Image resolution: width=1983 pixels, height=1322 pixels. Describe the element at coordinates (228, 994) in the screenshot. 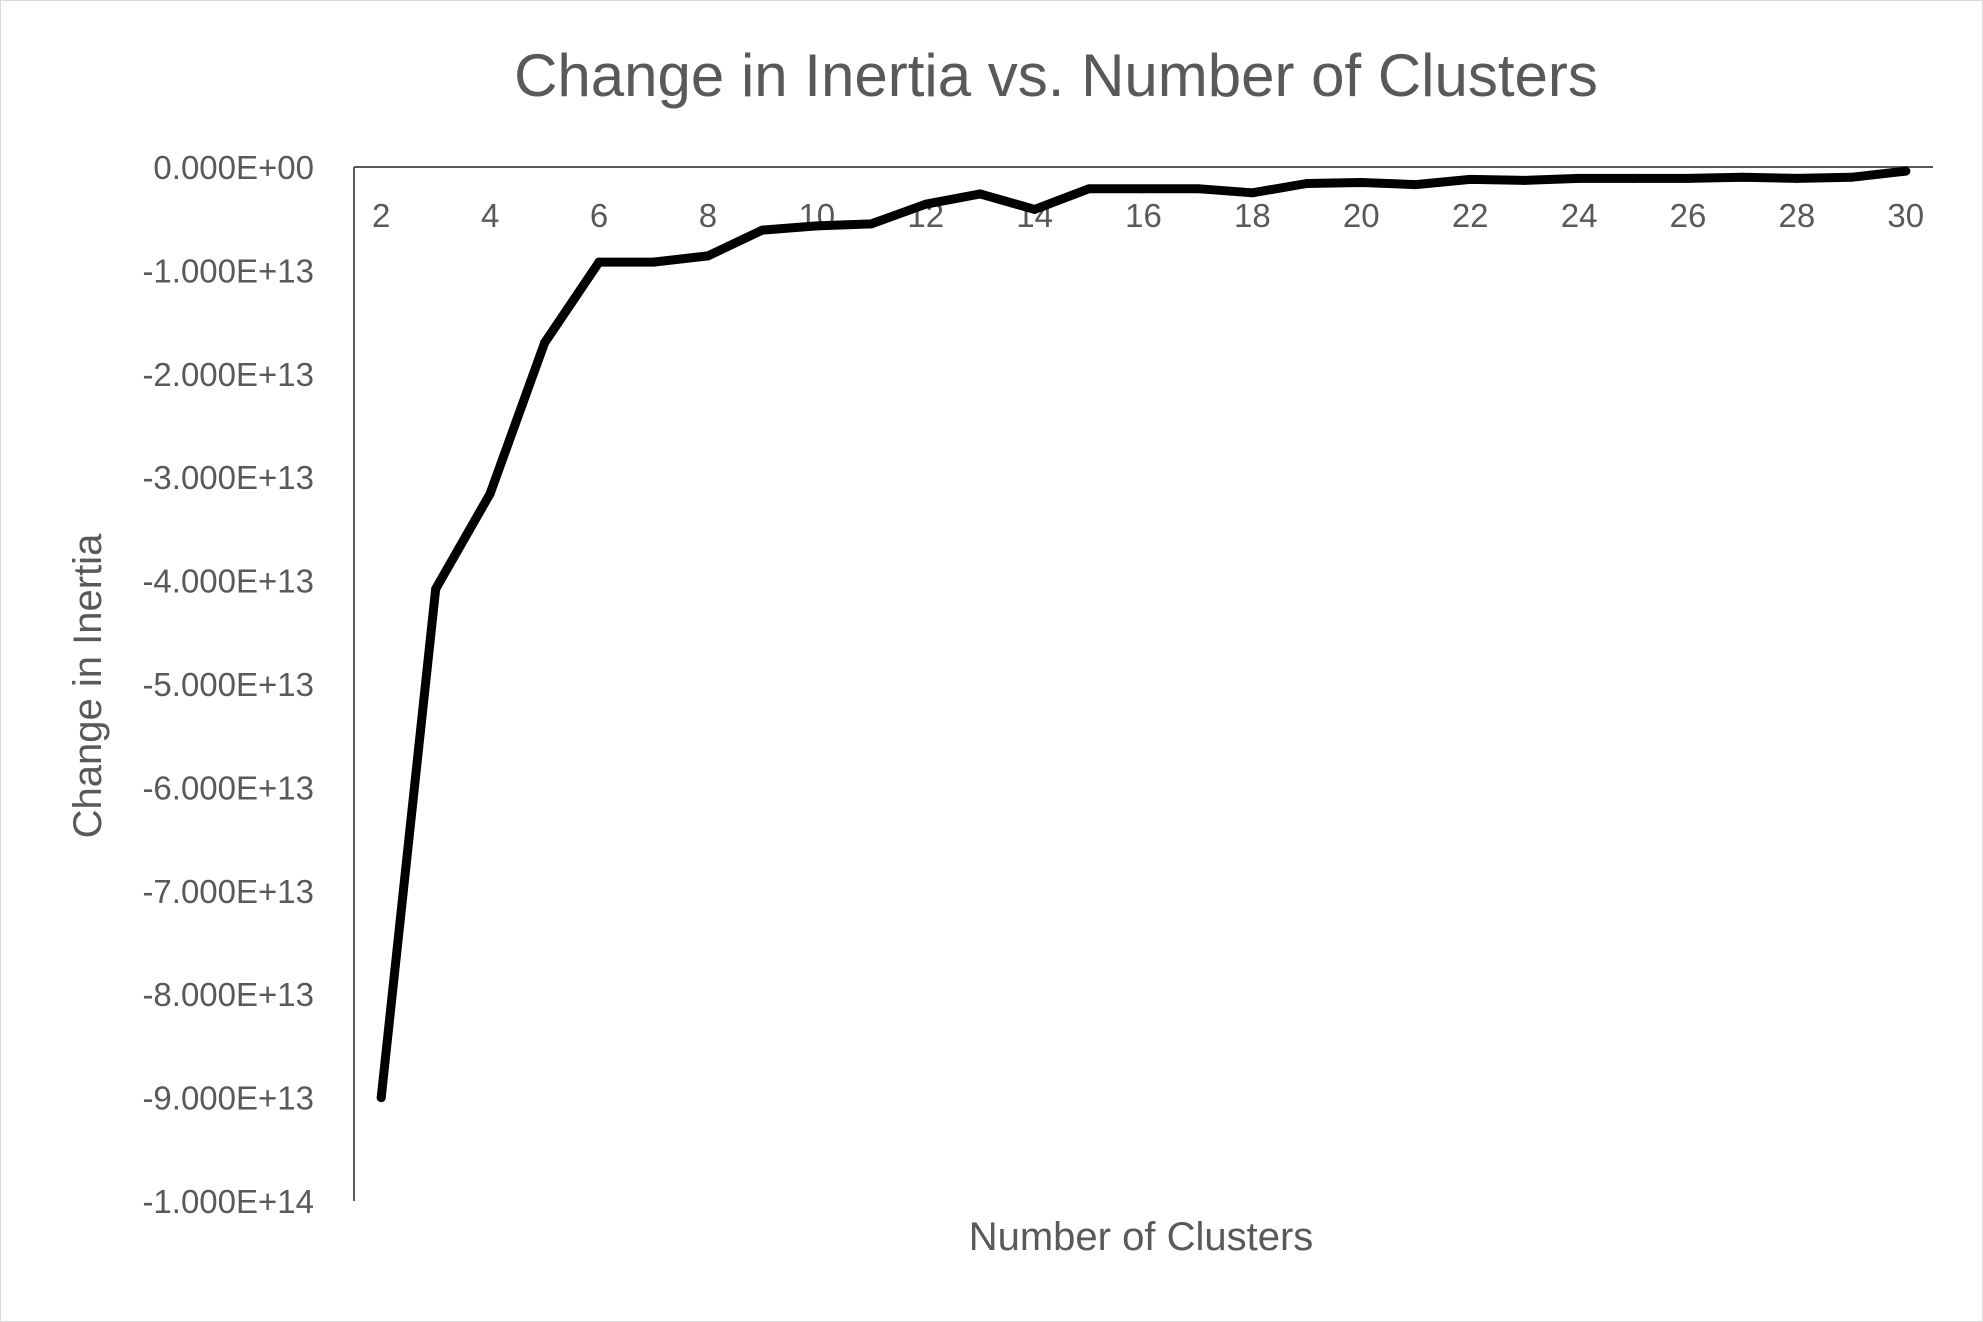

I see `y-tick-label: -8.000E+13` at that location.